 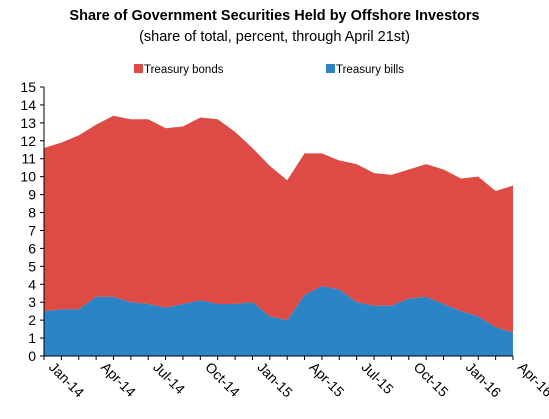 I want to click on series-area-treasury-bills, so click(x=278, y=321).